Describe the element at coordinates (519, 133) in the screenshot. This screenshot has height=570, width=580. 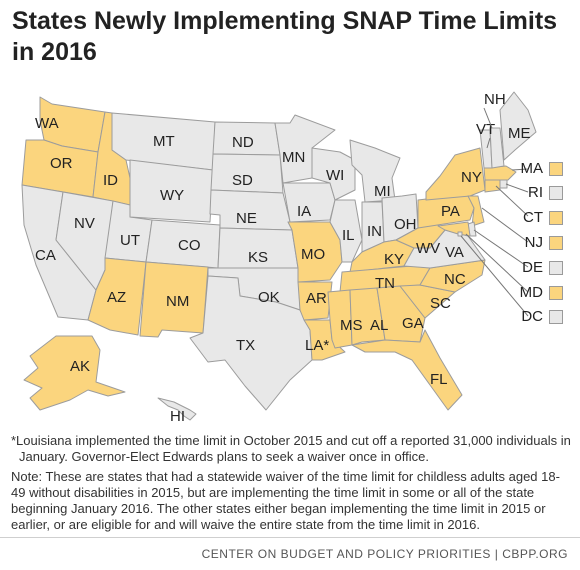
I see `label-ME: ME` at that location.